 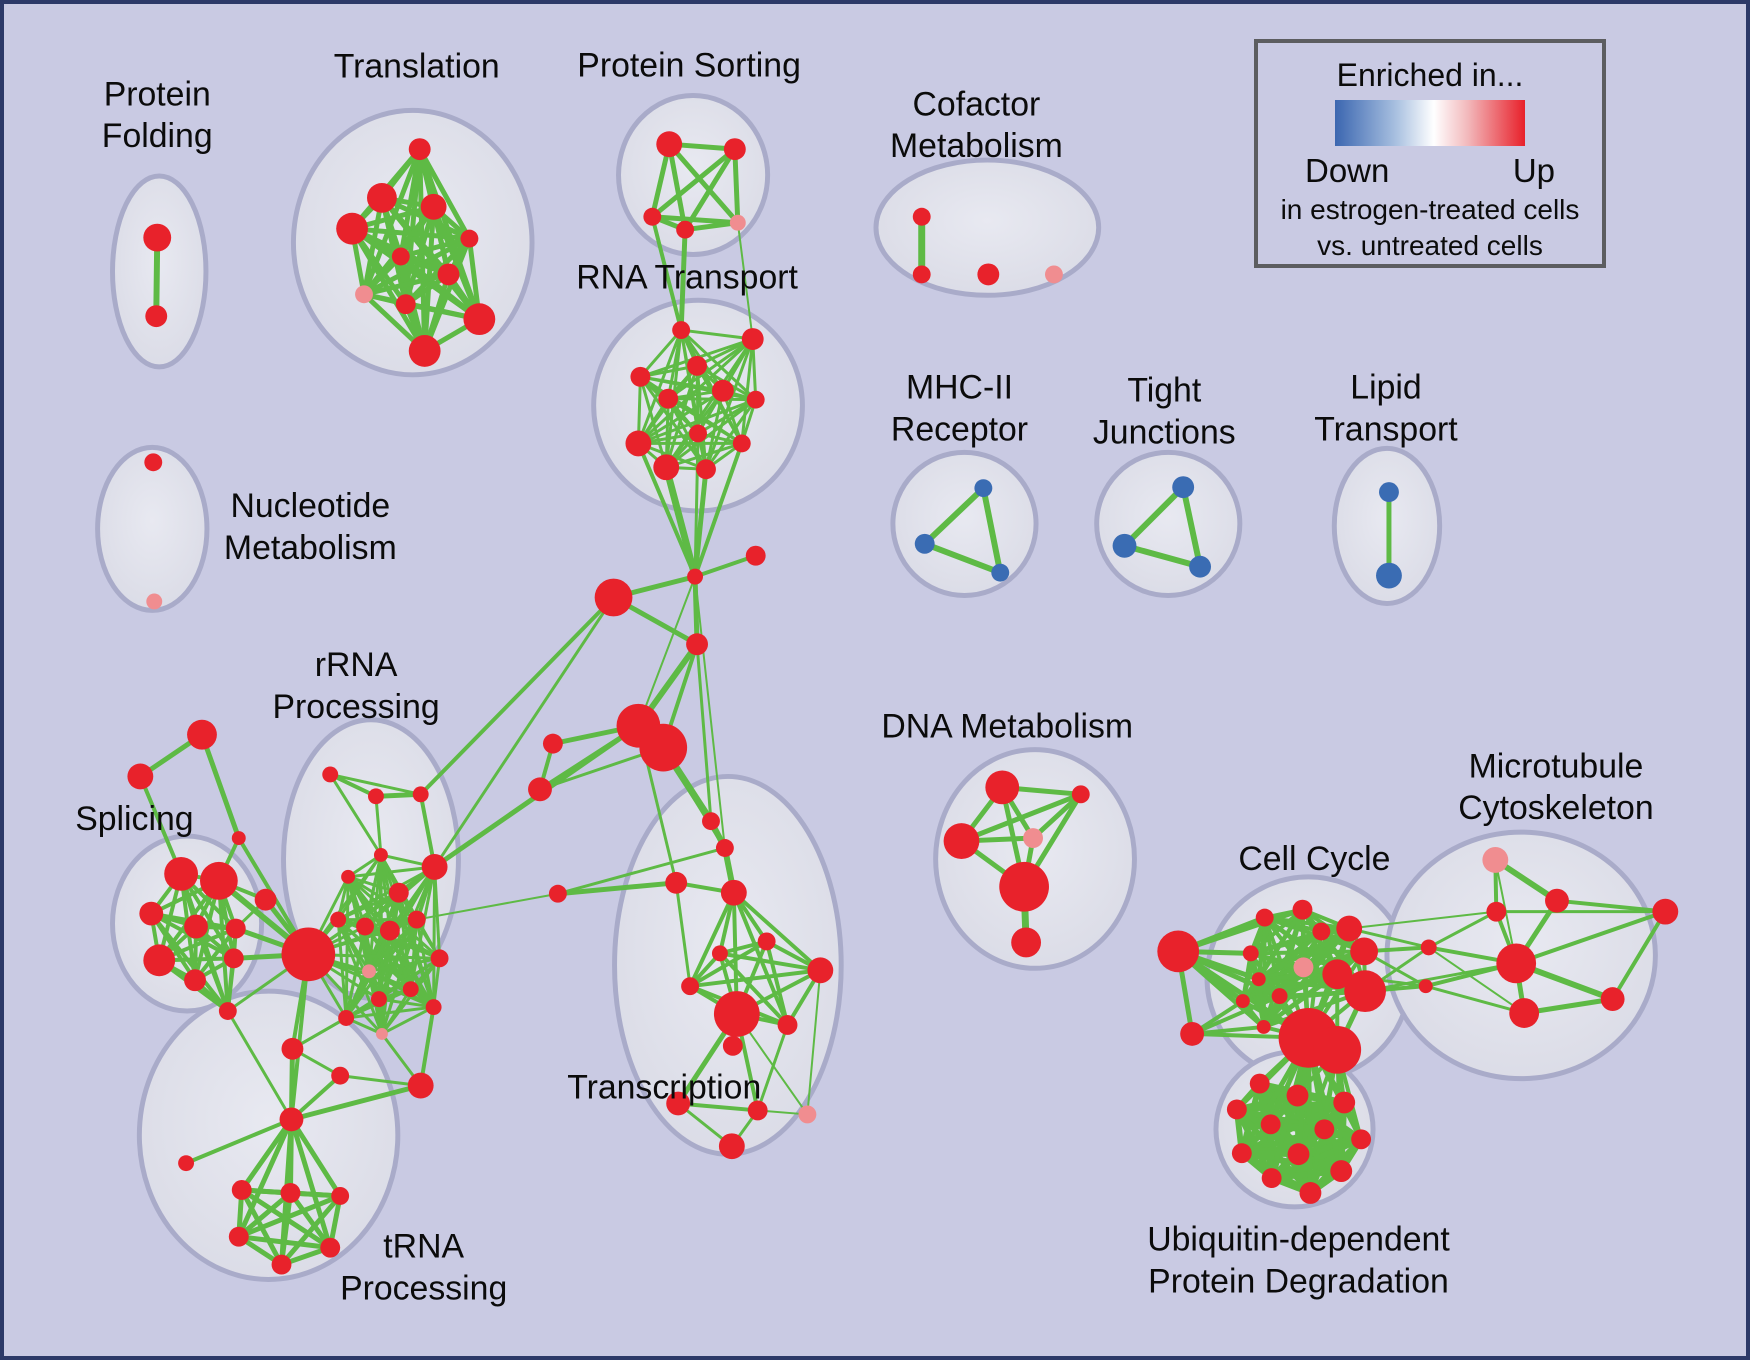 I want to click on node-d1, so click(x=1002, y=787).